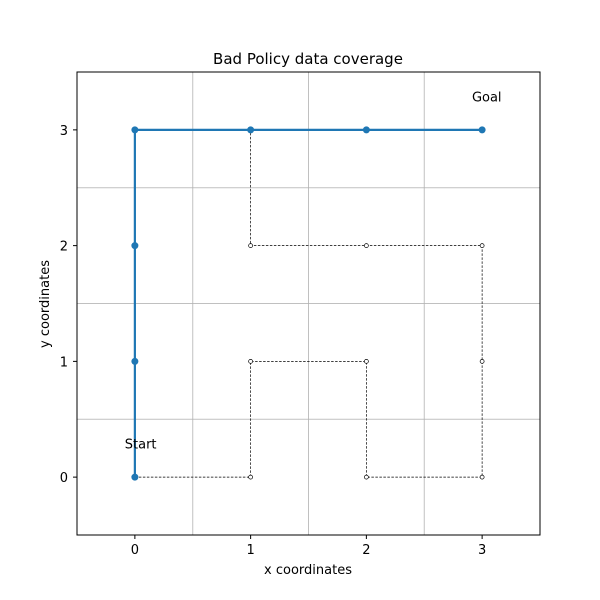 This screenshot has width=600, height=600. What do you see at coordinates (250, 550) in the screenshot?
I see `x-tick-label-1: 1` at bounding box center [250, 550].